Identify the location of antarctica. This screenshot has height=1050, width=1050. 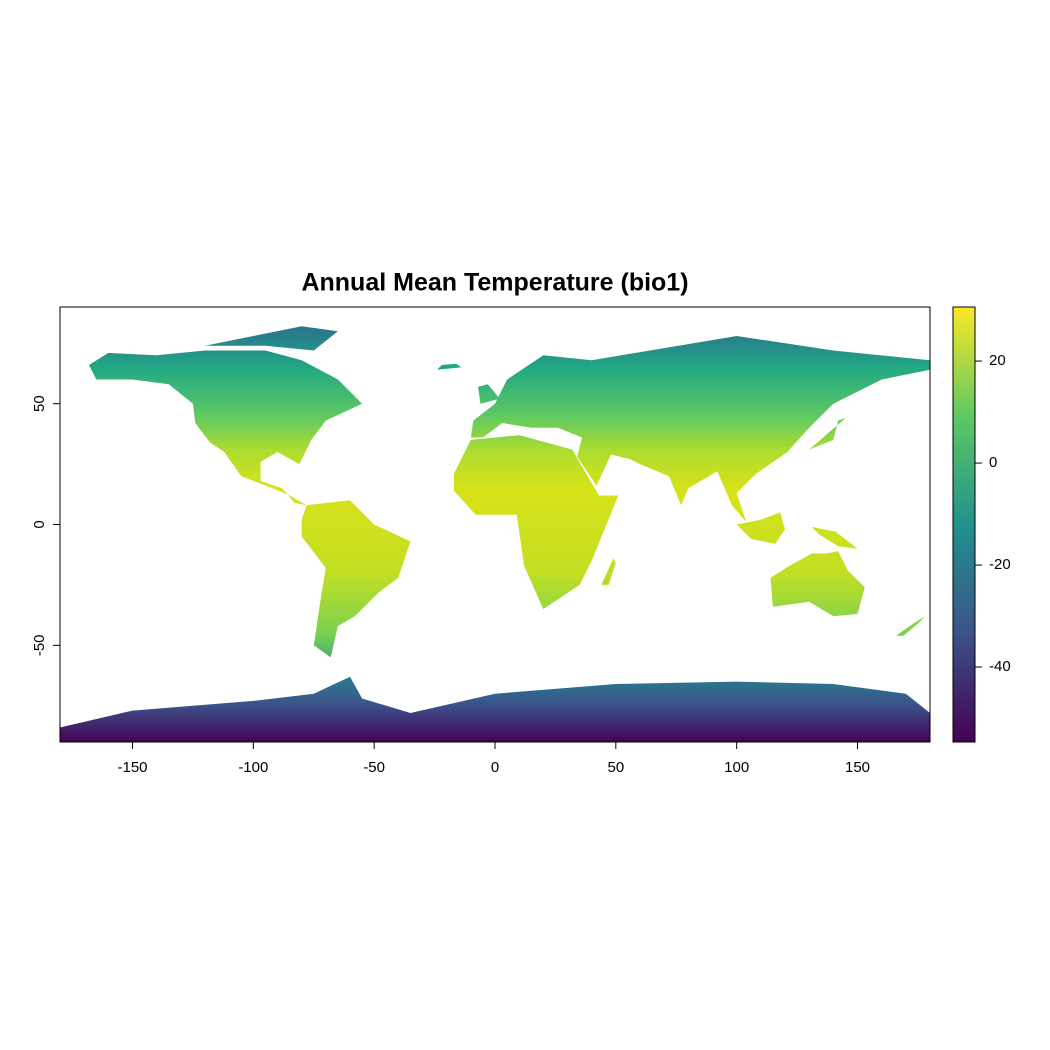
(495, 709).